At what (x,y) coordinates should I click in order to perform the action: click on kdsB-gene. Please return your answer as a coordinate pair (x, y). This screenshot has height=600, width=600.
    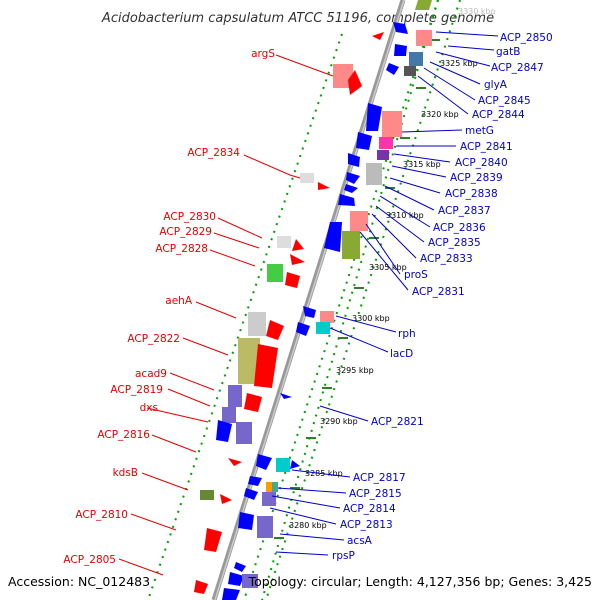
    Looking at the image, I should click on (207, 495).